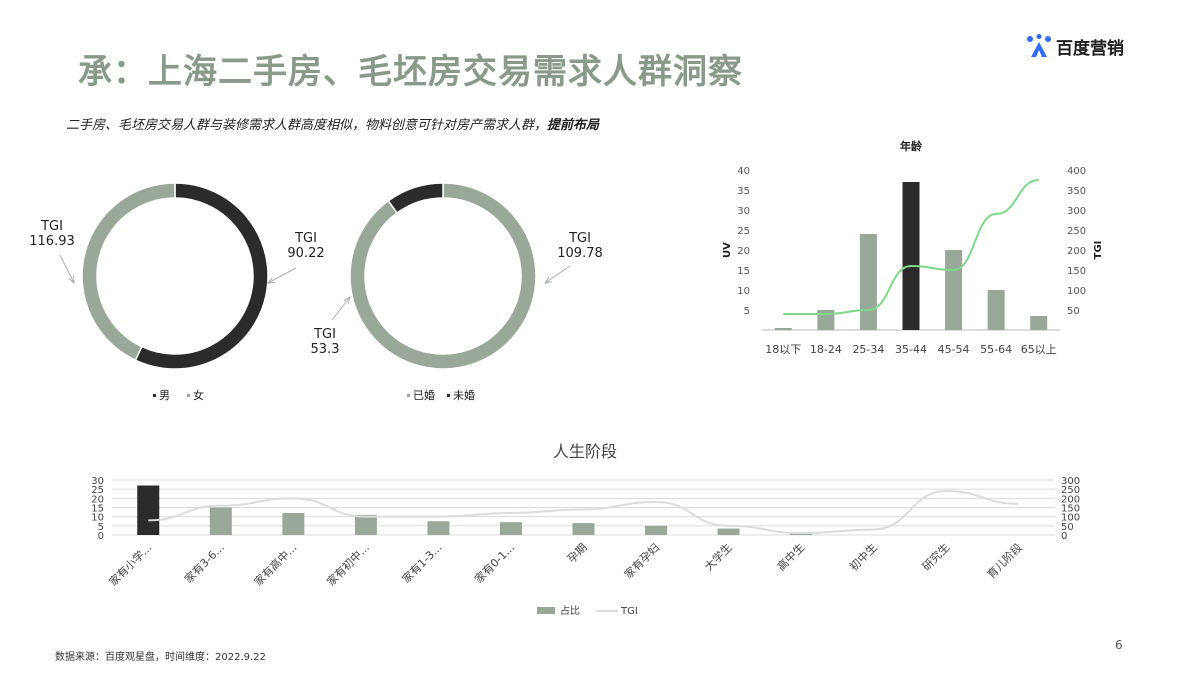  I want to click on age-ytick: 25, so click(743, 231).